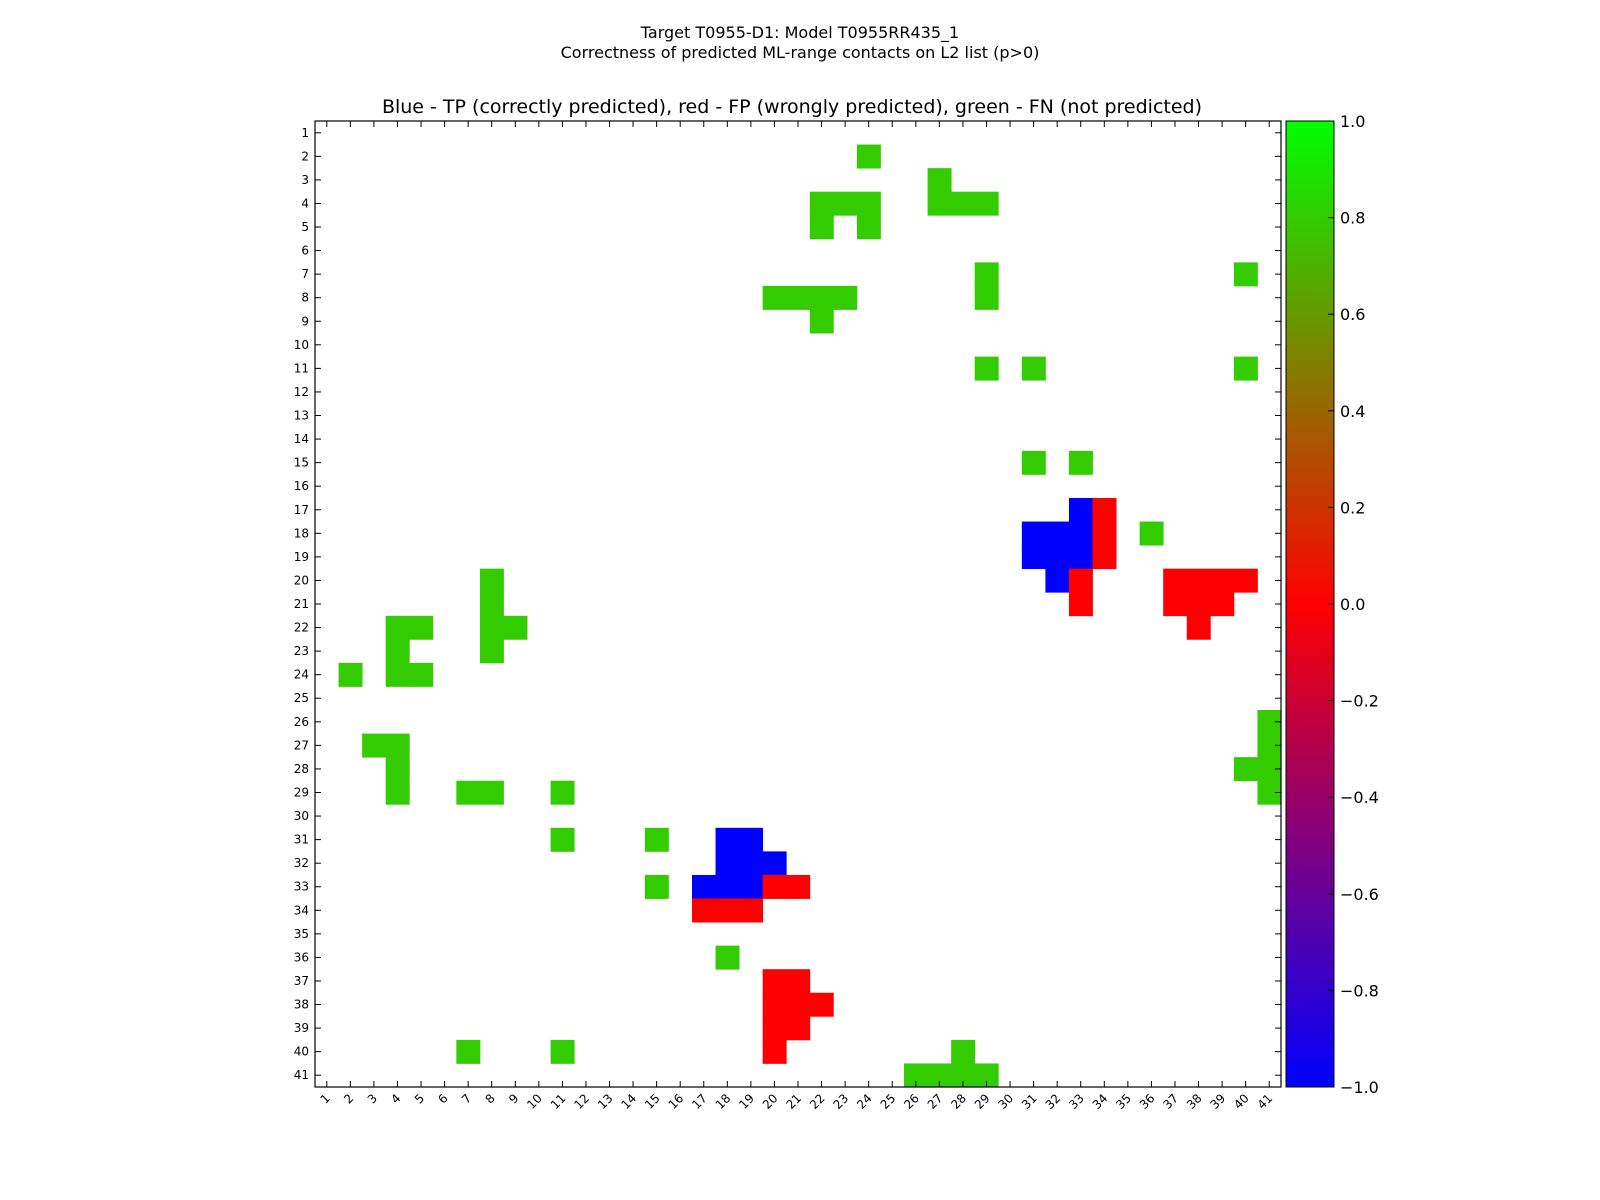 This screenshot has height=1200, width=1600. Describe the element at coordinates (1359, 797) in the screenshot. I see `colorbar-tick-label: −0.4` at that location.